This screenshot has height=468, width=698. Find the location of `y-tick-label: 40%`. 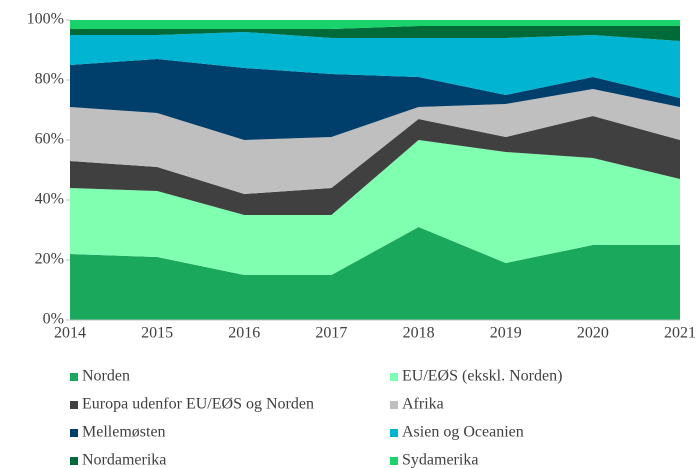

y-tick-label: 40% is located at coordinates (49, 199).